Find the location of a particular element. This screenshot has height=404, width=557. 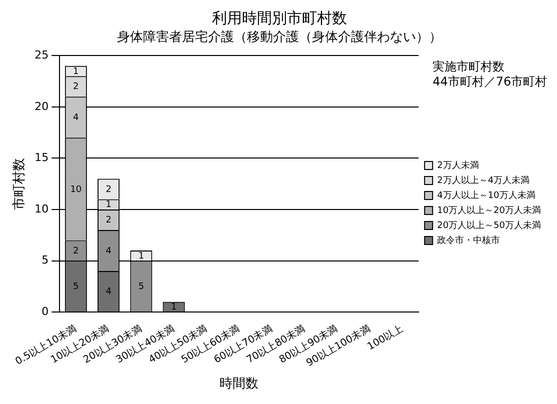

chart-subtitle: 身体障害者居宅介護（移動介護（身体介護伴わない）） is located at coordinates (279, 37).